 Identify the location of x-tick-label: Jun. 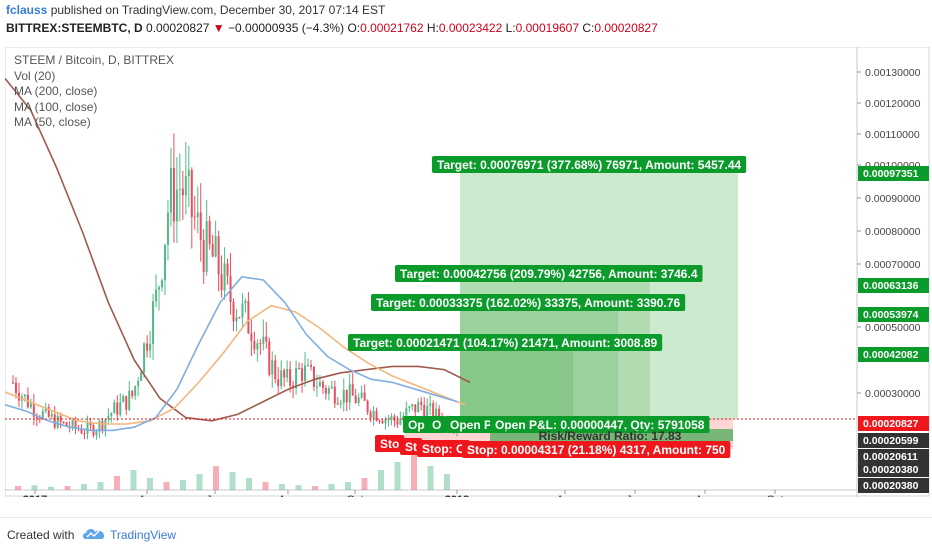
(215, 495).